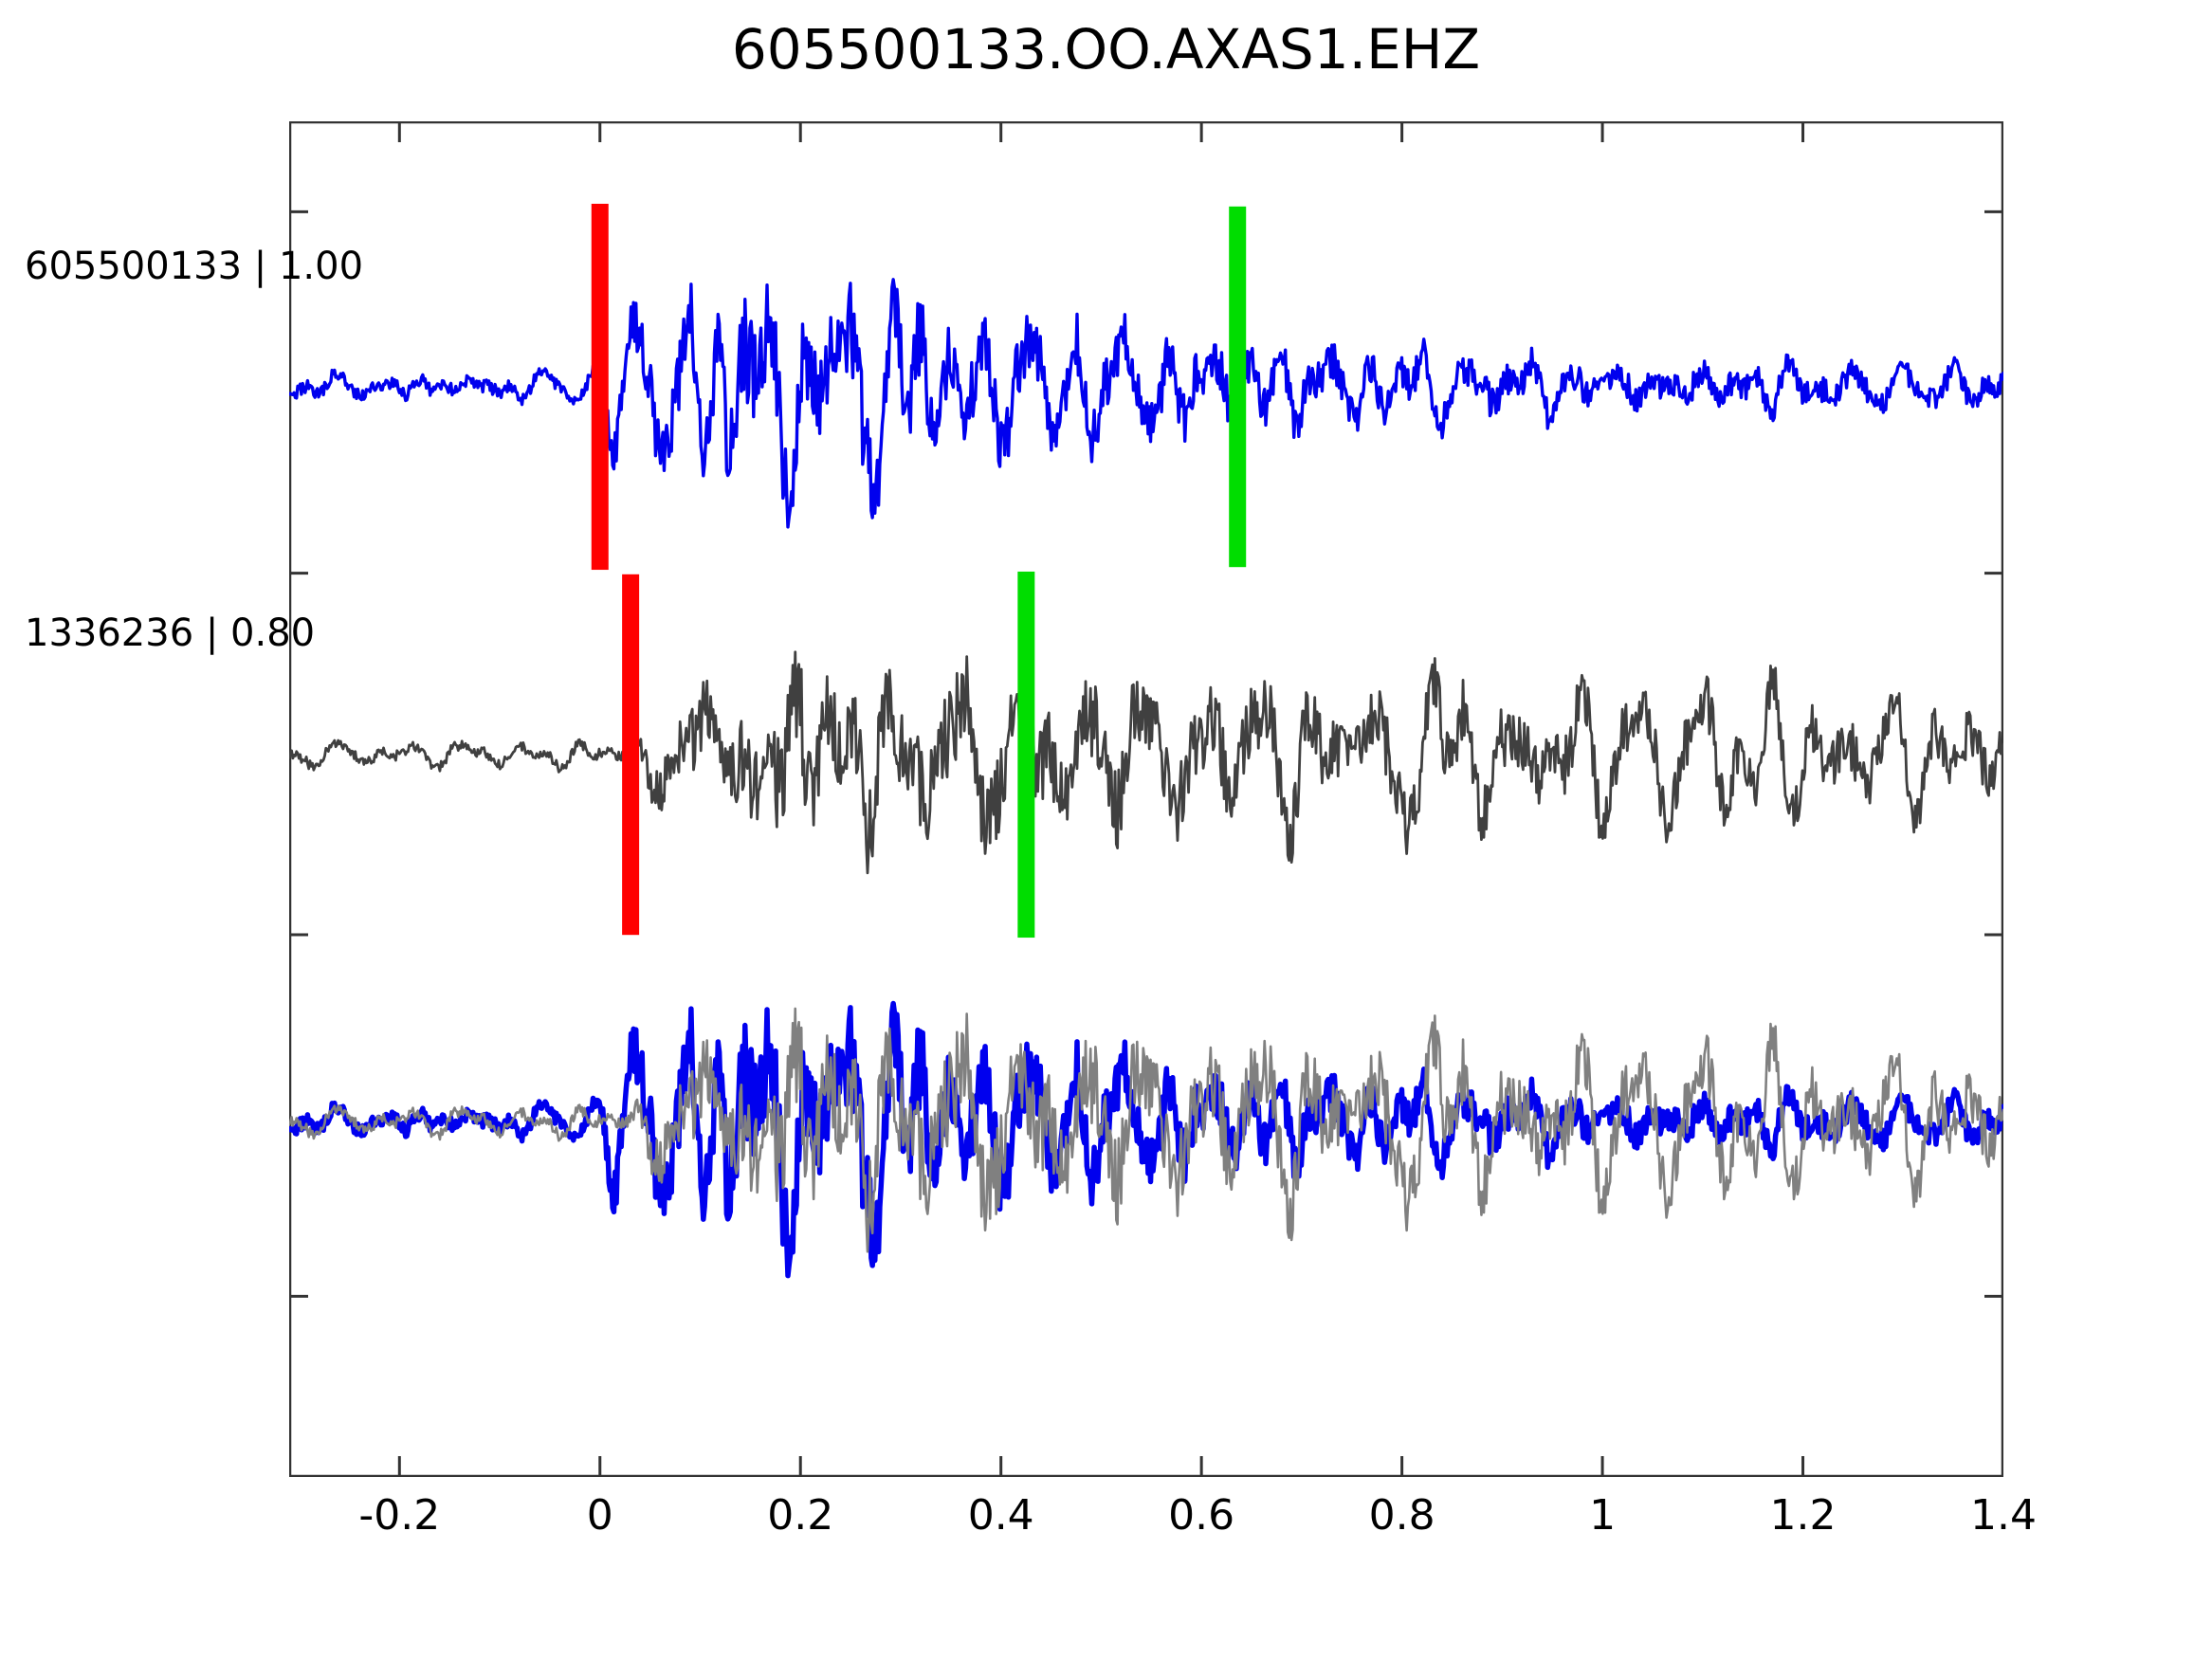 The width and height of the screenshot is (2212, 1659). What do you see at coordinates (599, 1515) in the screenshot?
I see `x-tick-label: 0` at bounding box center [599, 1515].